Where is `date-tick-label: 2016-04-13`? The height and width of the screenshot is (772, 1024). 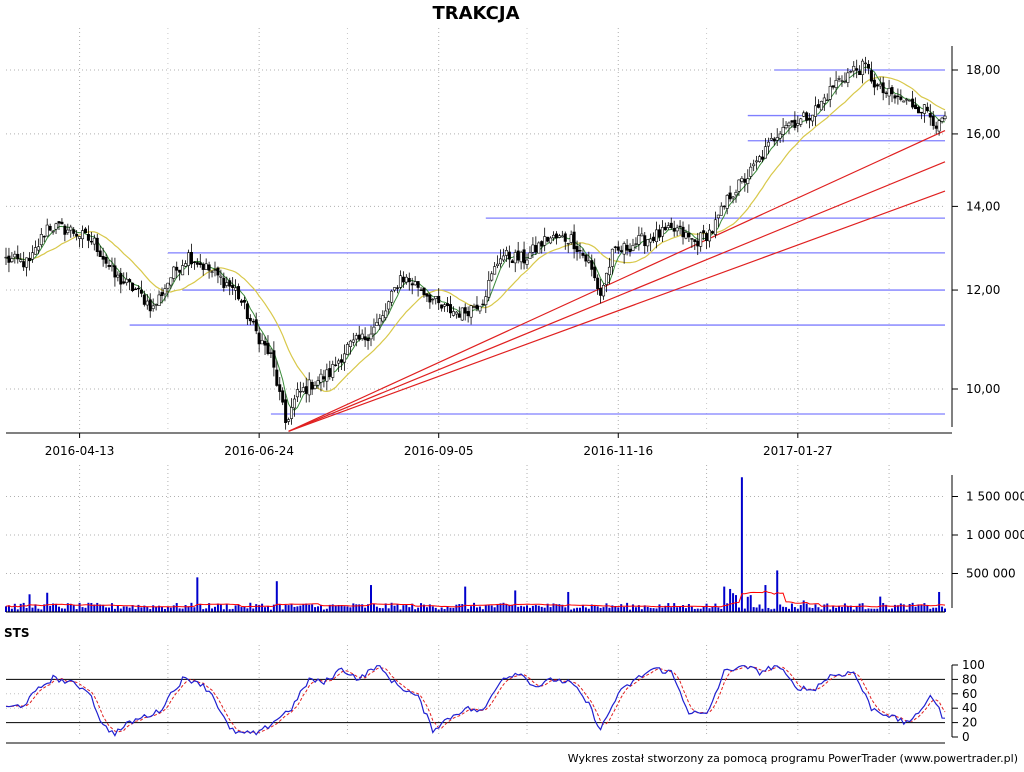 date-tick-label: 2016-04-13 is located at coordinates (80, 451).